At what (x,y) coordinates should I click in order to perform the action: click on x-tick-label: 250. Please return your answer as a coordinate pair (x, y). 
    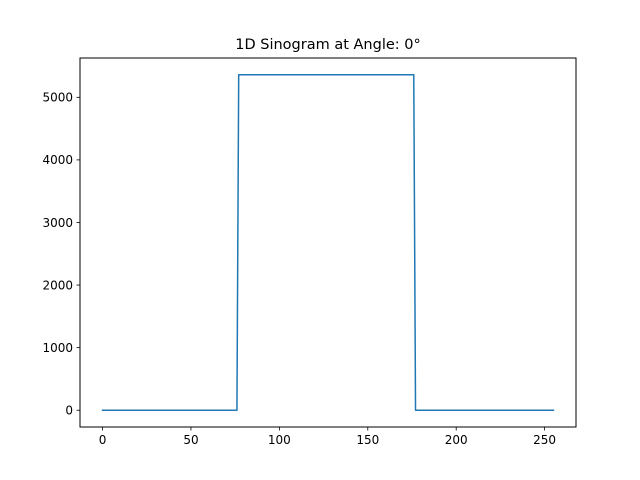
    Looking at the image, I should click on (544, 440).